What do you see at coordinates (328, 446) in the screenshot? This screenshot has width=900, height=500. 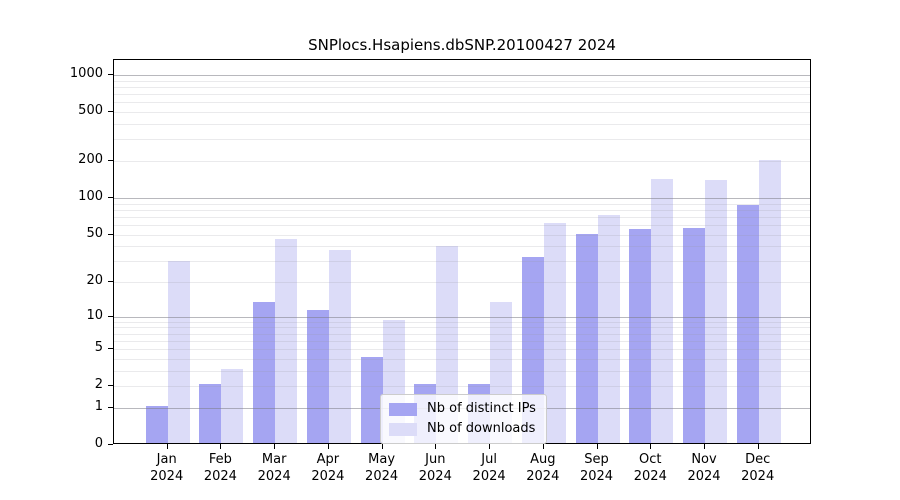 I see `x-tick-apr` at bounding box center [328, 446].